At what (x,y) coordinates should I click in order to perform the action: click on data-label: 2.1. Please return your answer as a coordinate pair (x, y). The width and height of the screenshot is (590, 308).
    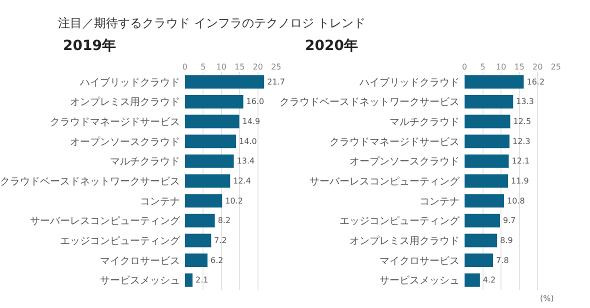
    Looking at the image, I should click on (202, 280).